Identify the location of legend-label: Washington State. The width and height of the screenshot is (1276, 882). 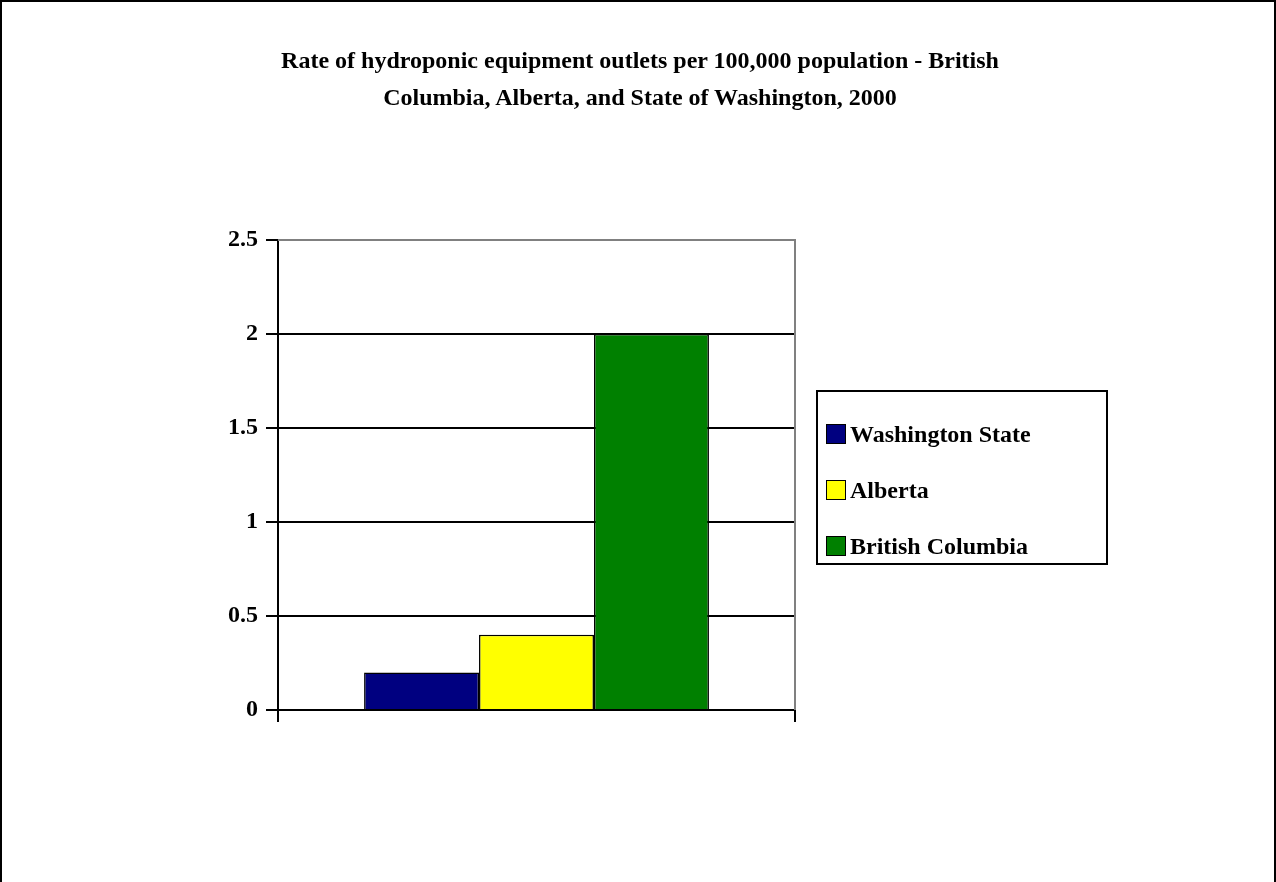
(940, 434).